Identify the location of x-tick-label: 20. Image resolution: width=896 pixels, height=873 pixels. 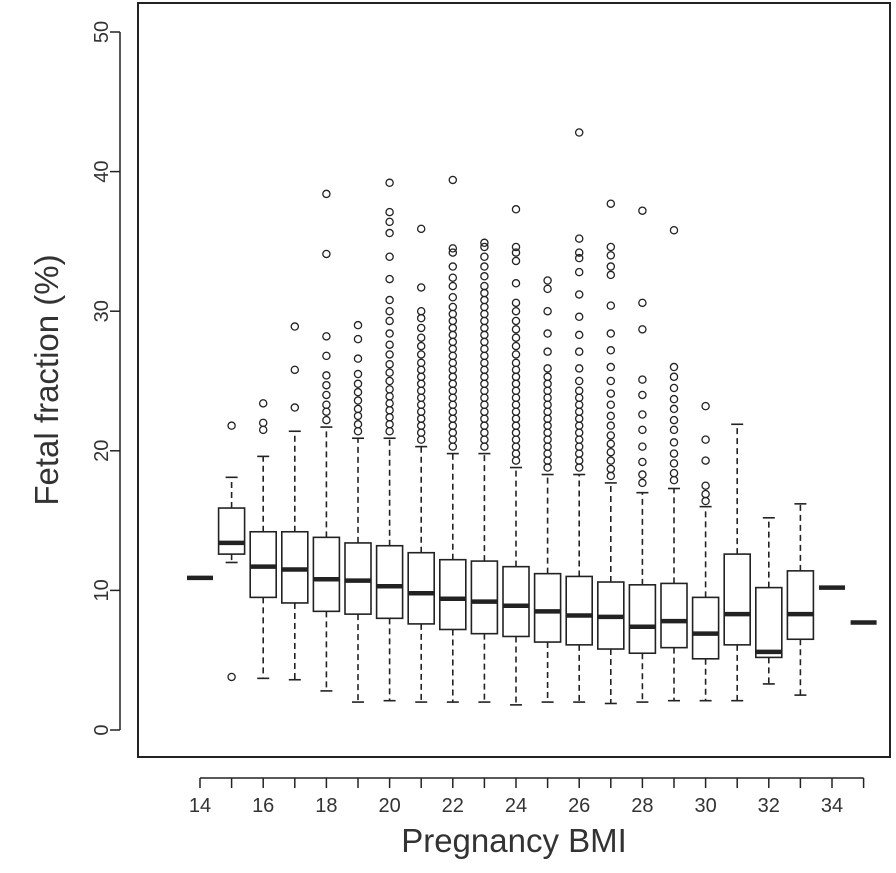
(389, 806).